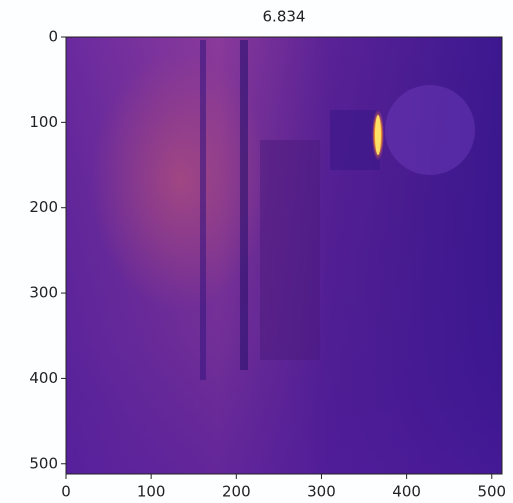  Describe the element at coordinates (43, 207) in the screenshot. I see `y-tick-label: 200` at that location.